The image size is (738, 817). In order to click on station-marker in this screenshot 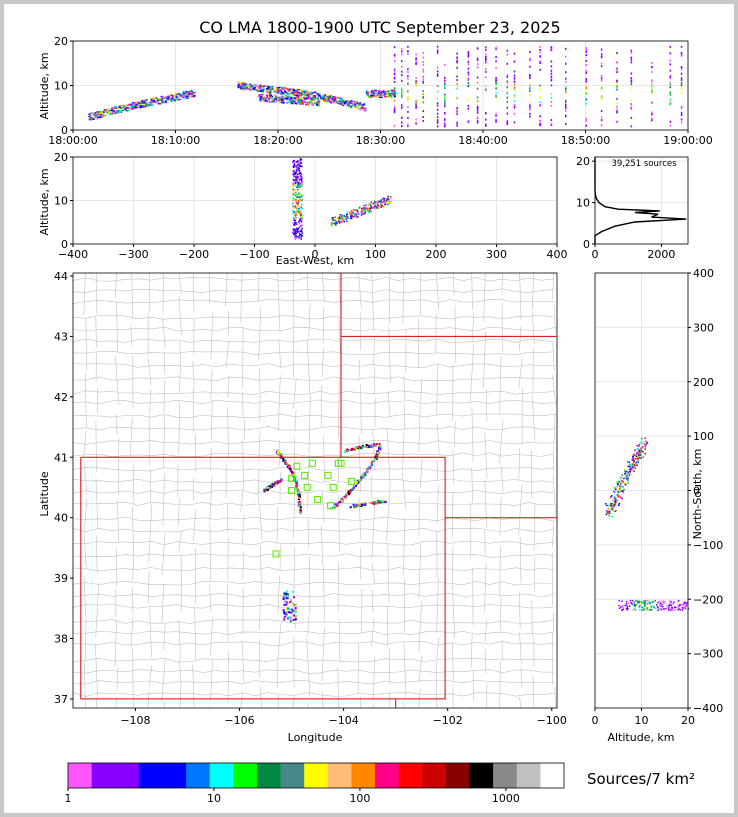, I will do `click(292, 478)`.